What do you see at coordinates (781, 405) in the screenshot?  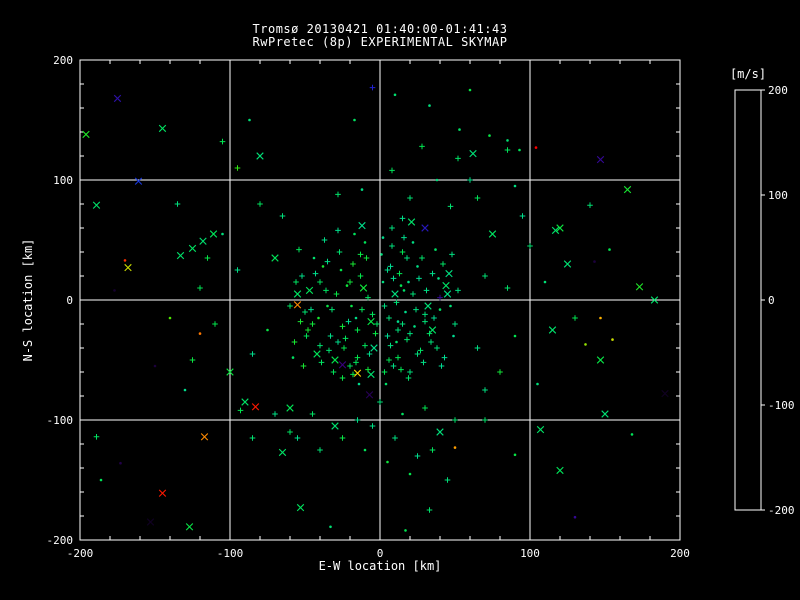 I see `colorbar-tick-label: -100` at bounding box center [781, 405].